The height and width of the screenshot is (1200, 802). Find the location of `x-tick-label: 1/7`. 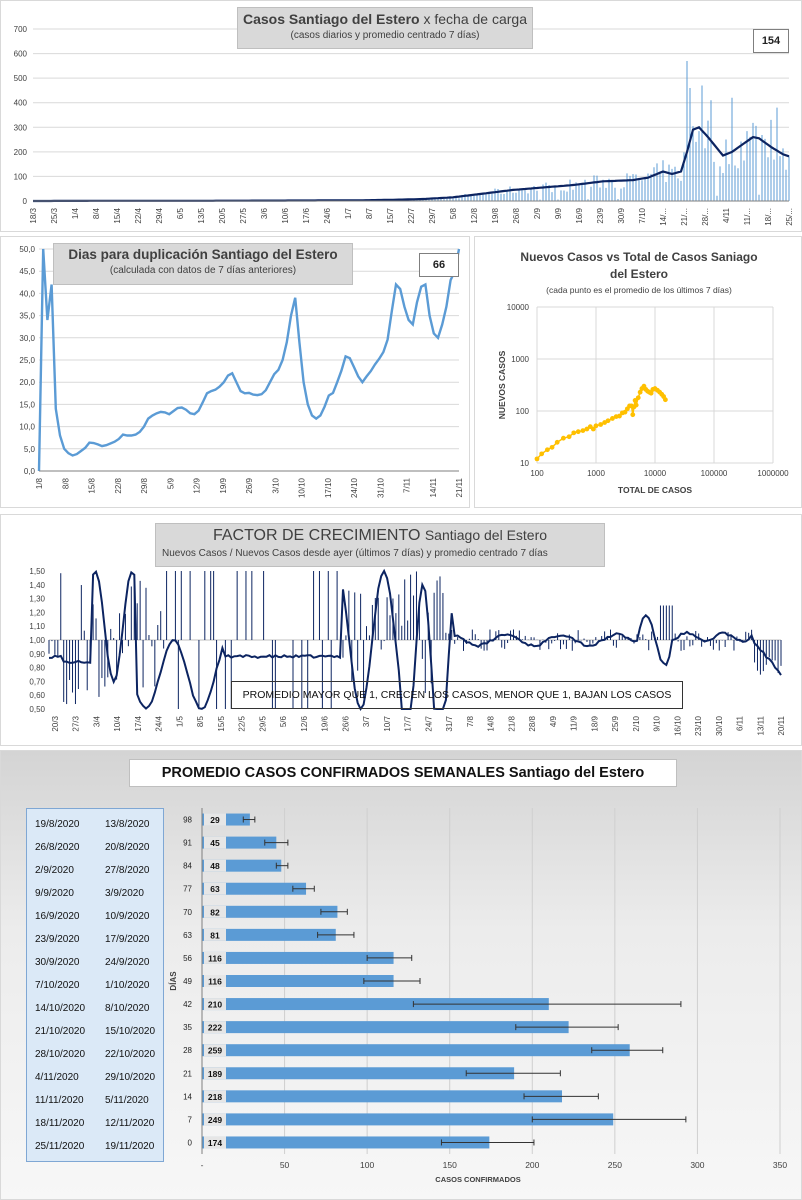

x-tick-label: 1/7 is located at coordinates (348, 213).